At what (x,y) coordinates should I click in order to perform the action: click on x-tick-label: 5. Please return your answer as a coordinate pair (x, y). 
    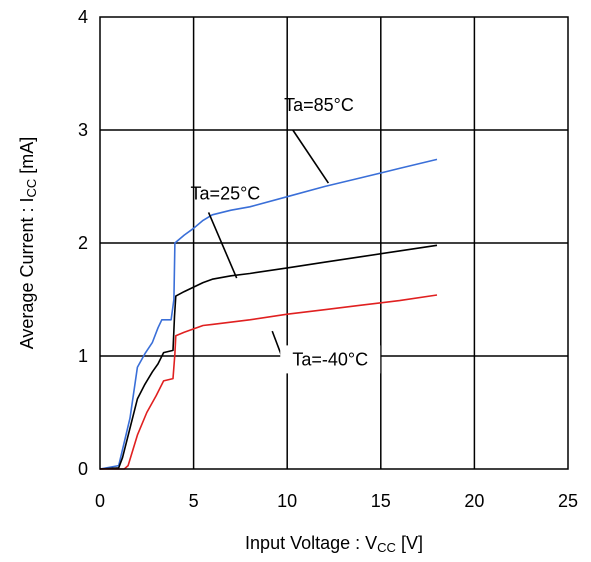
    Looking at the image, I should click on (194, 501).